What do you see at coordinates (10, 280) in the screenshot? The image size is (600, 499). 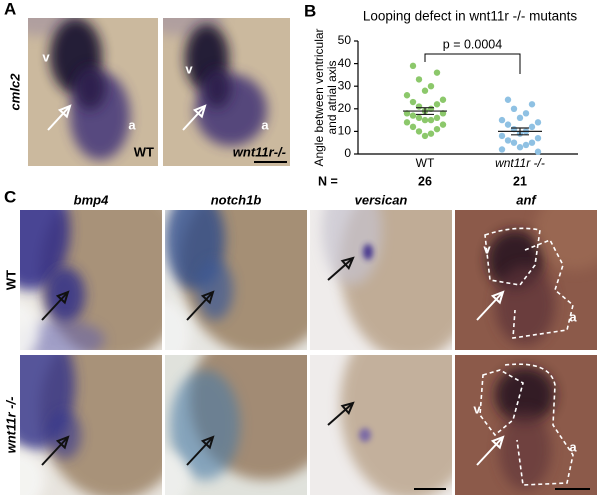 I see `row-label: WT` at bounding box center [10, 280].